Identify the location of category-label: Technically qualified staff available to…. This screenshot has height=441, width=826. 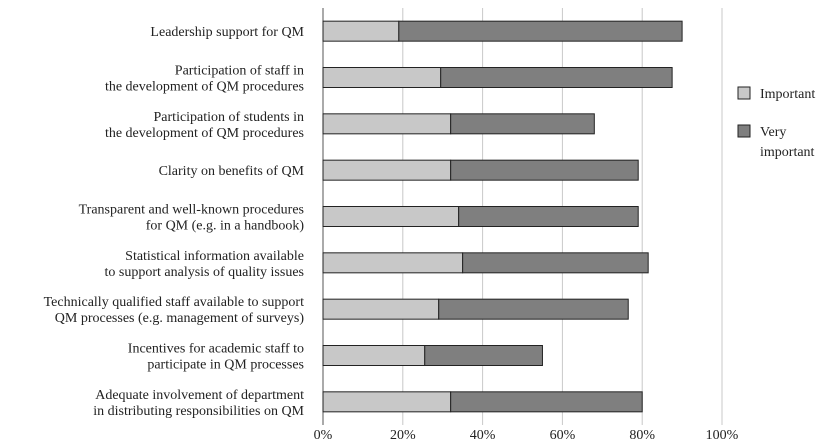
(174, 310).